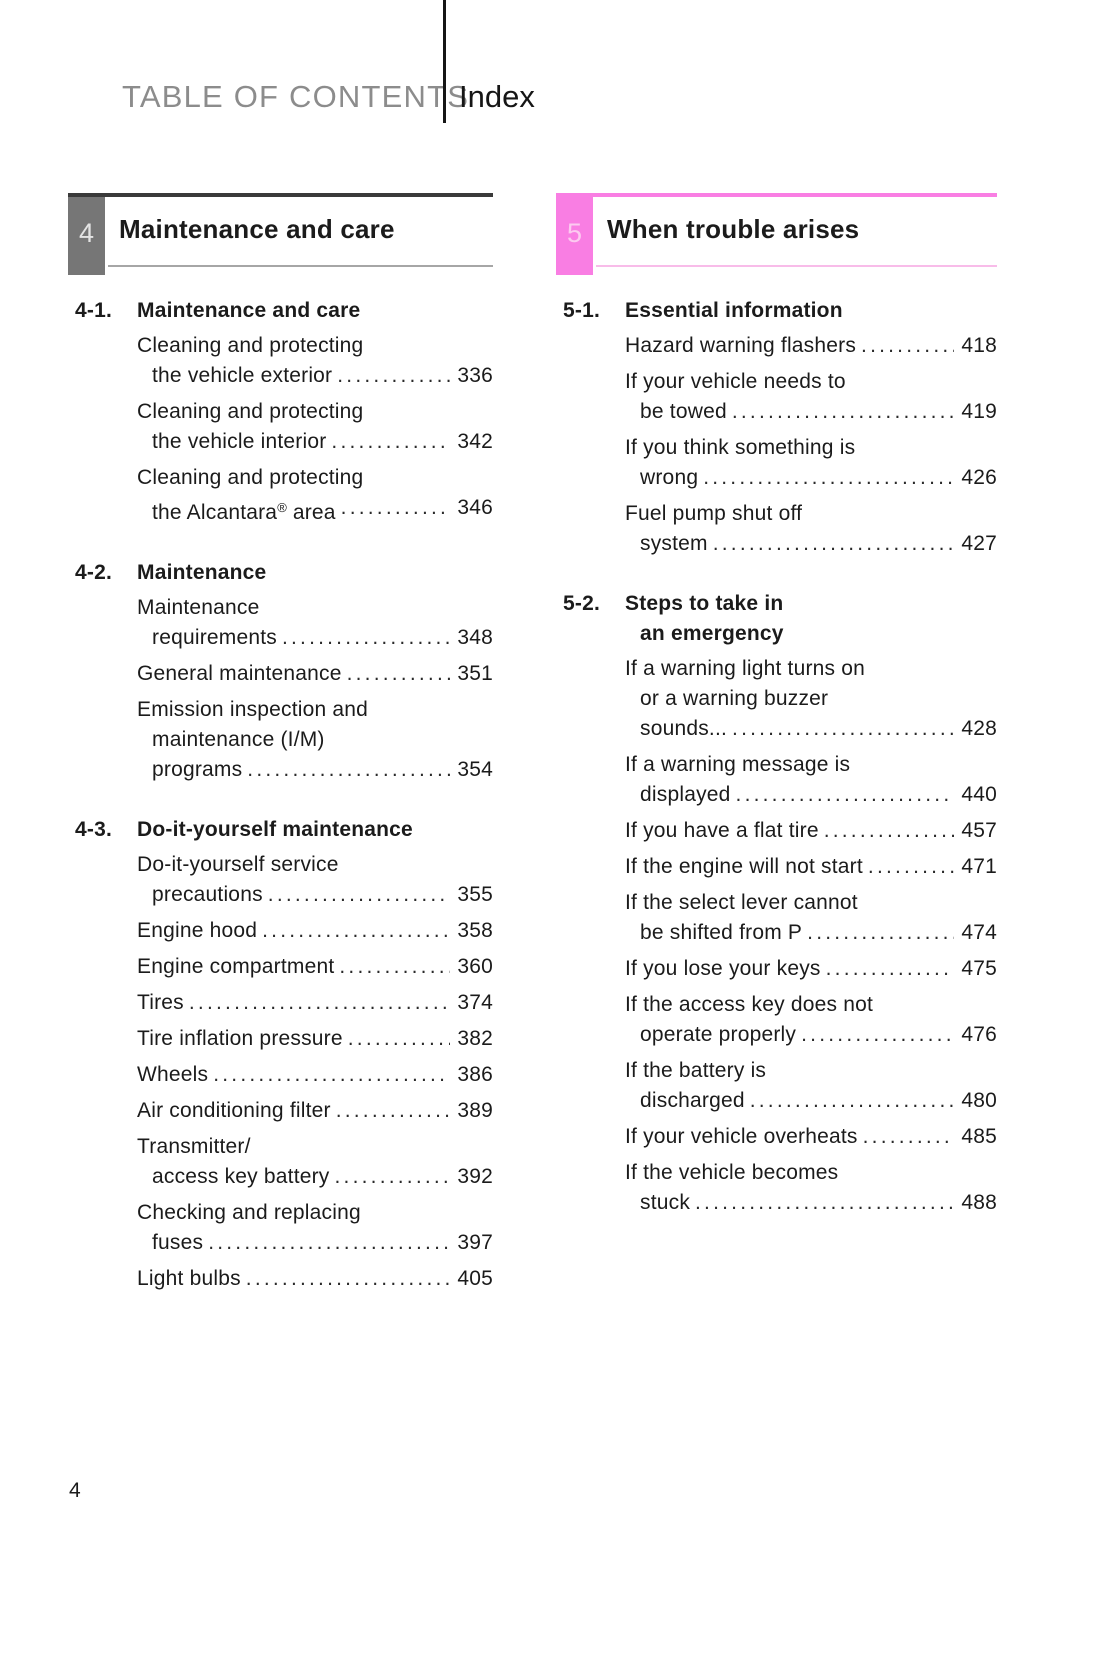  Describe the element at coordinates (315, 895) in the screenshot. I see `toc-entry-line: precautions 355` at that location.